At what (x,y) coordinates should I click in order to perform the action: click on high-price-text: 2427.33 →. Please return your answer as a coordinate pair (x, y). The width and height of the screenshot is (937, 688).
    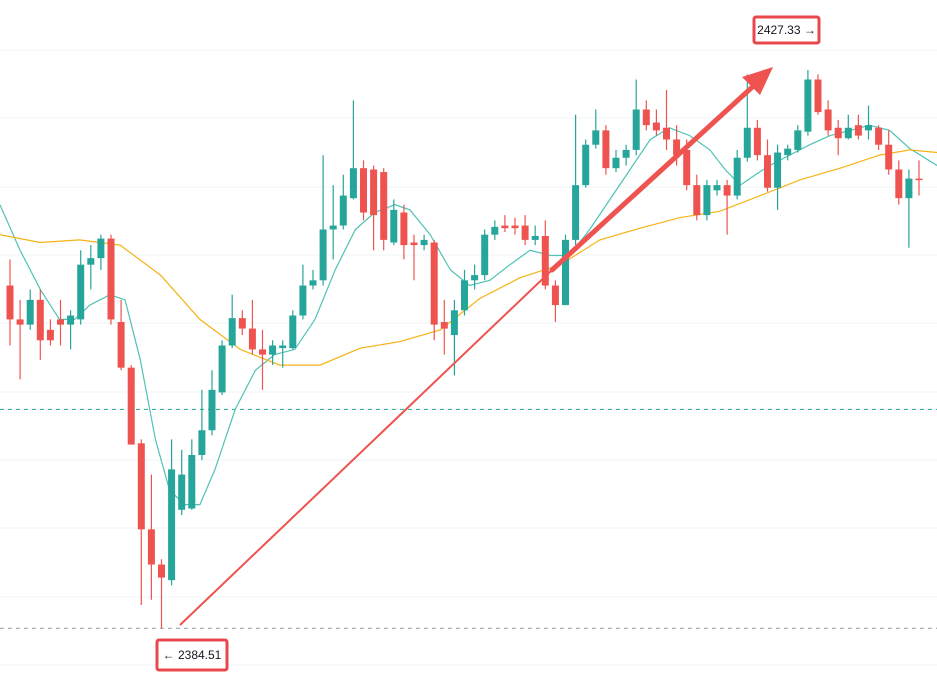
    Looking at the image, I should click on (786, 30).